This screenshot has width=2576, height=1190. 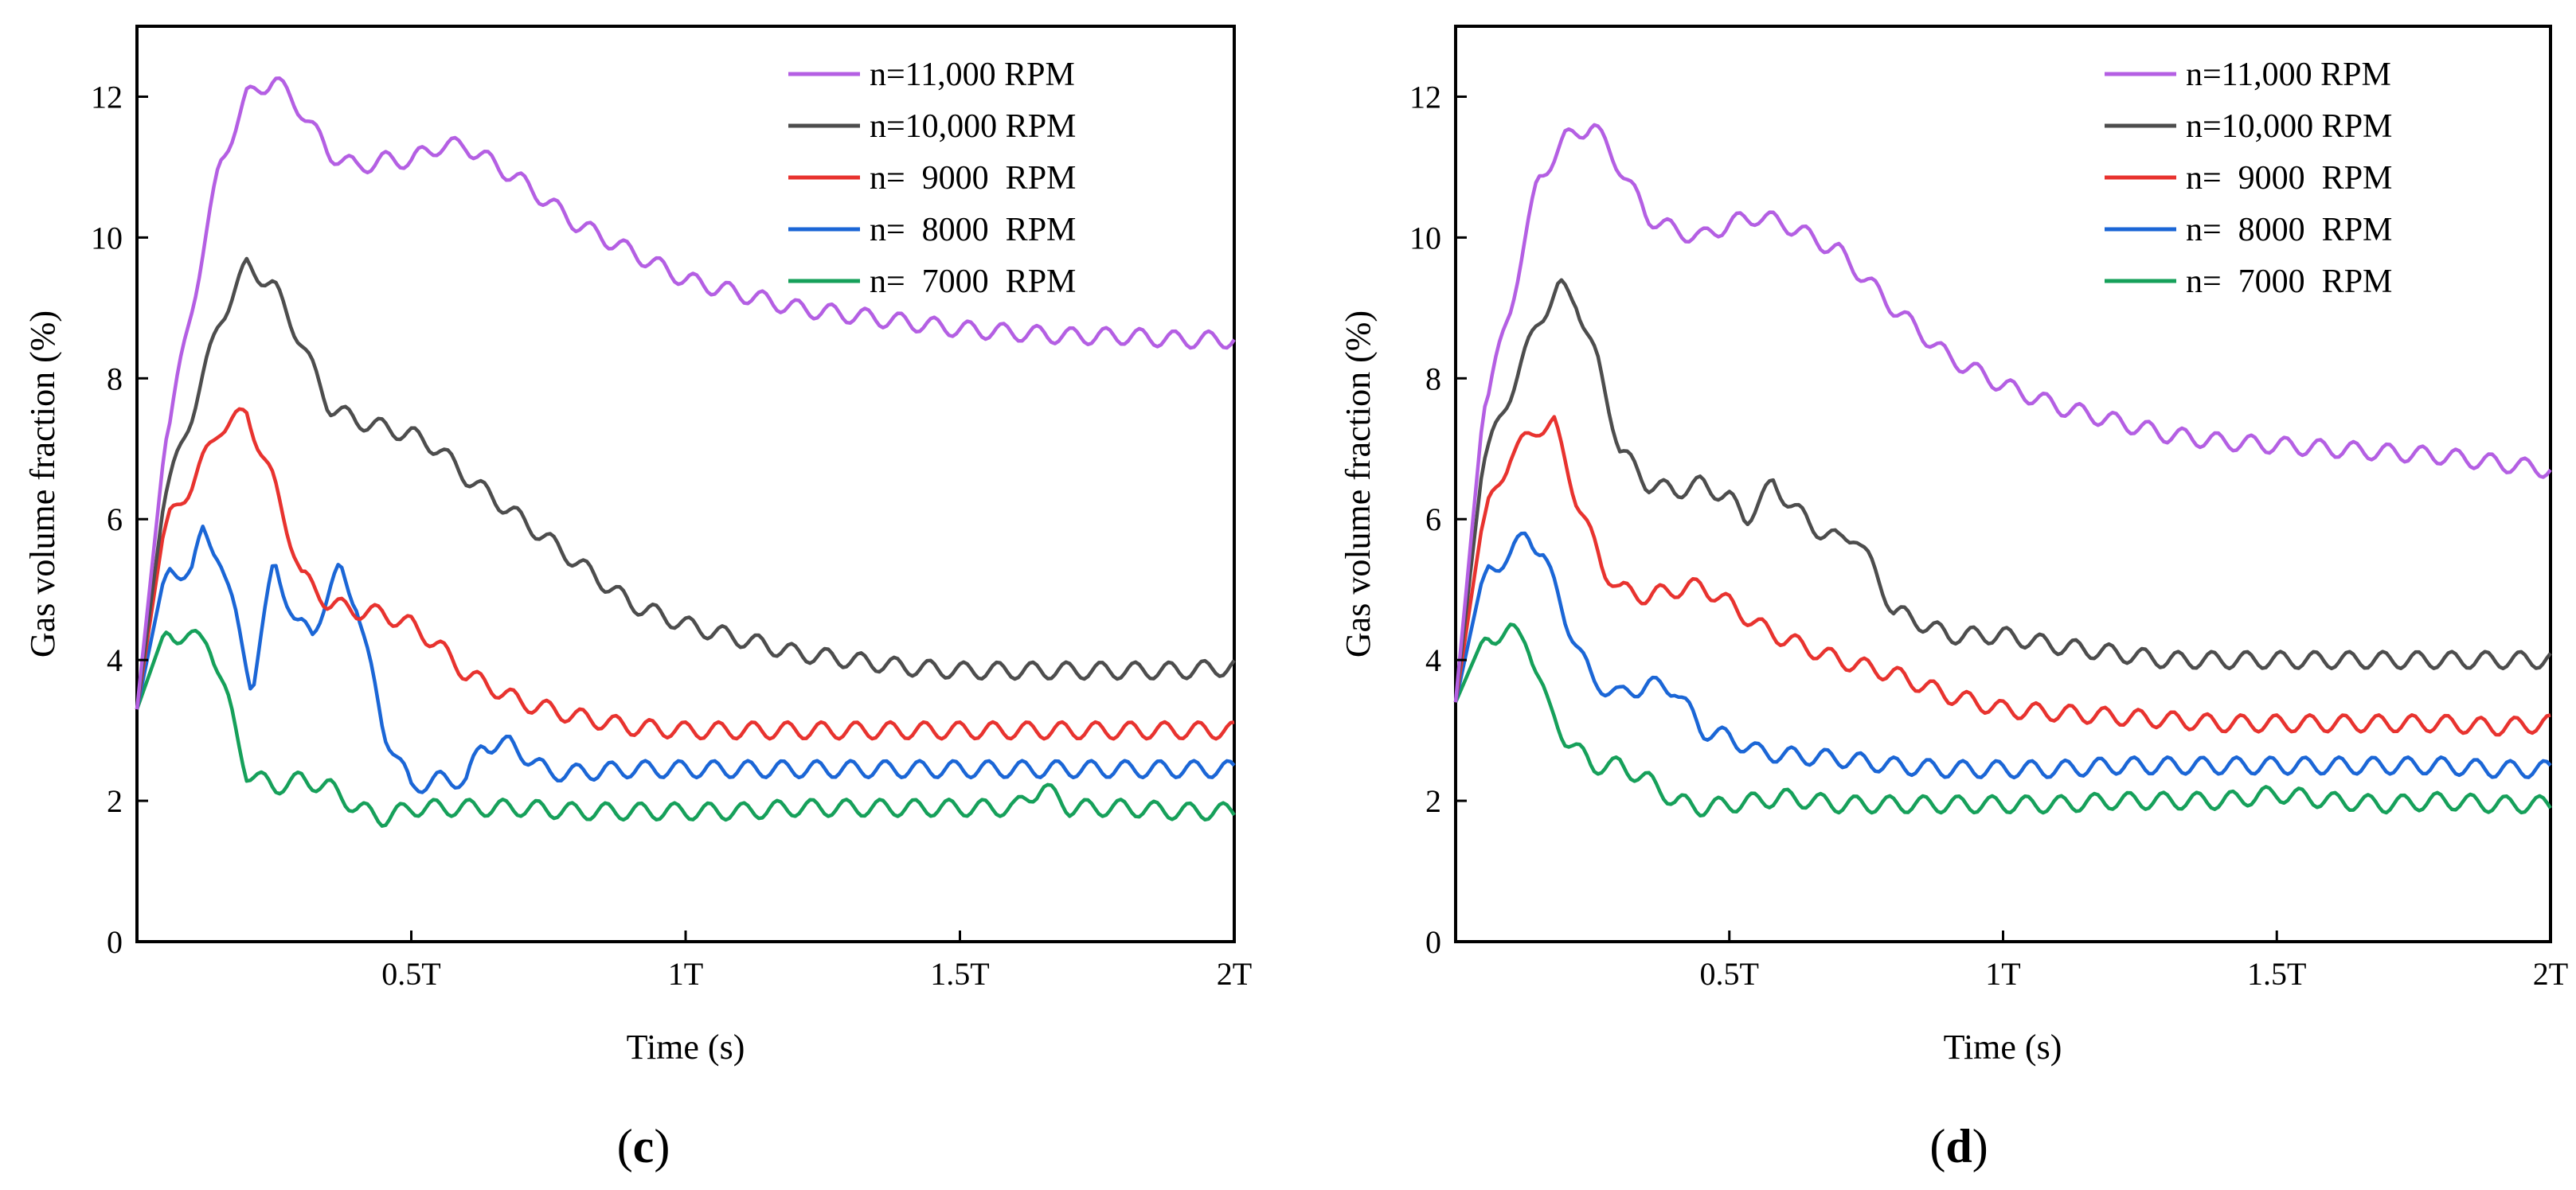 What do you see at coordinates (643, 1146) in the screenshot?
I see `panel-label-c: (c)` at bounding box center [643, 1146].